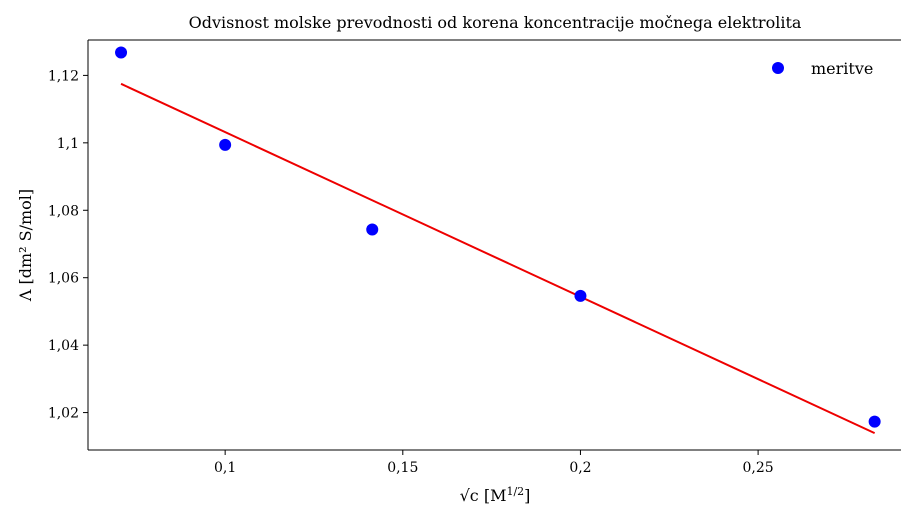 This screenshot has height=506, width=901. Describe the element at coordinates (778, 68) in the screenshot. I see `legend-marker` at that location.